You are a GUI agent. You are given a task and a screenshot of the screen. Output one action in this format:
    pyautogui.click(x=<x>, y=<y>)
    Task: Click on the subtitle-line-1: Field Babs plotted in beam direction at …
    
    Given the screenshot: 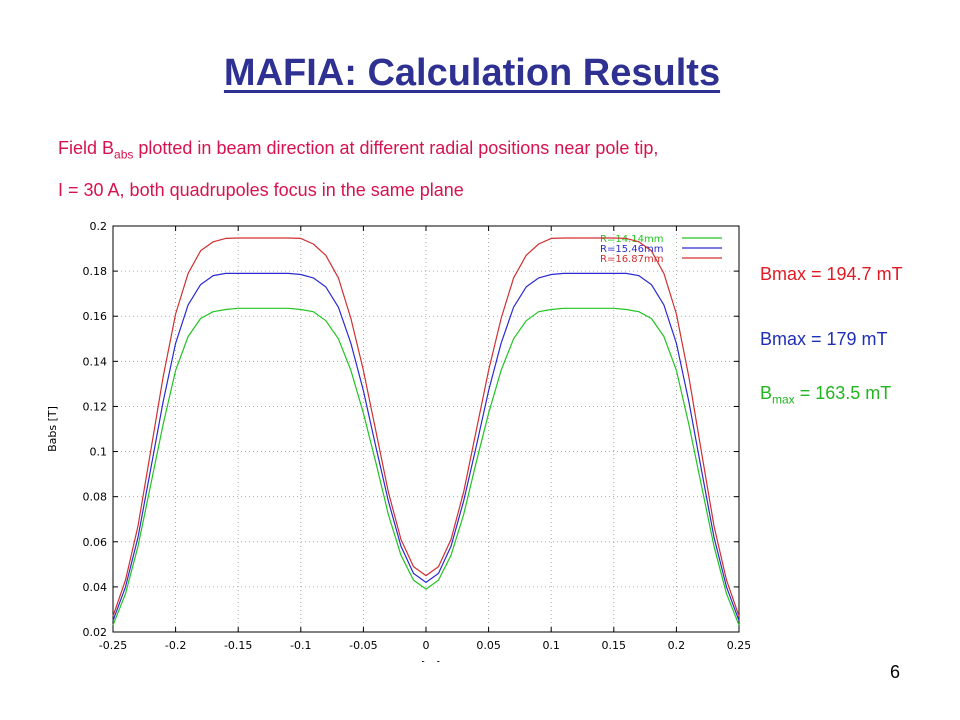 What is the action you would take?
    pyautogui.click(x=358, y=150)
    